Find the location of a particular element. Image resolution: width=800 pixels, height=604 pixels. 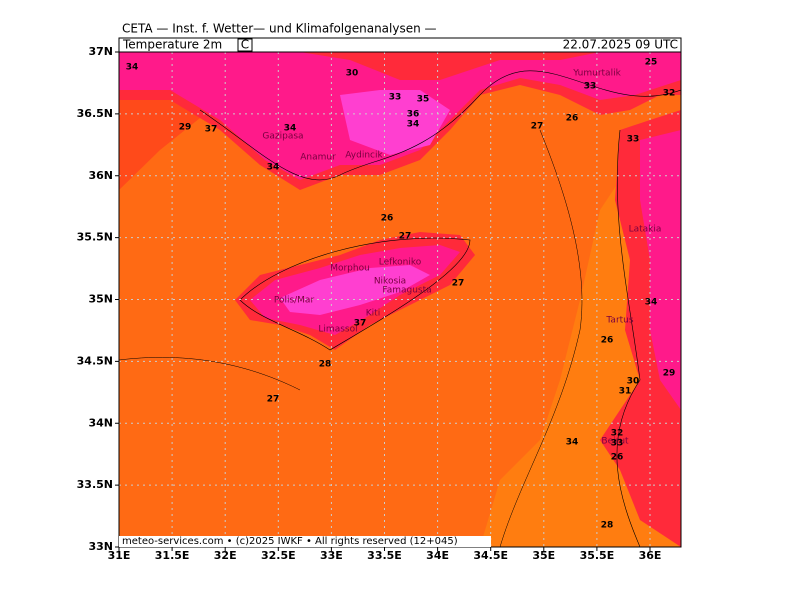

x-tick-label: 31E is located at coordinates (119, 555).